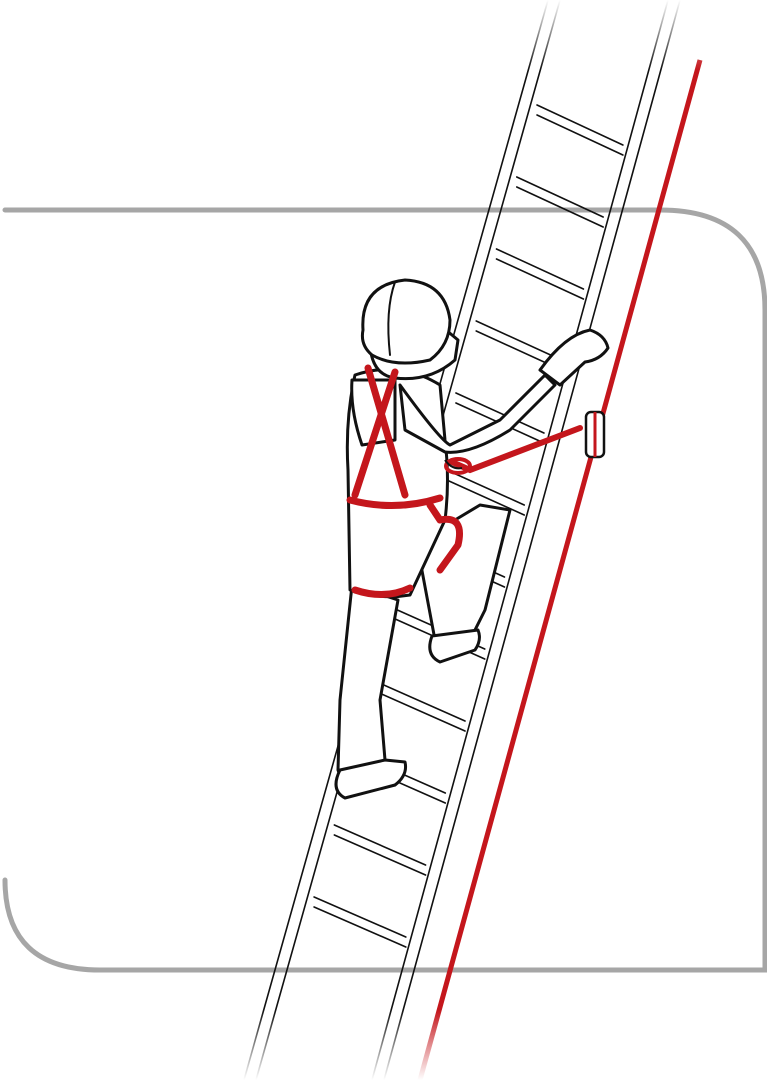 The width and height of the screenshot is (767, 1080). What do you see at coordinates (513, 450) in the screenshot?
I see `lanyard` at bounding box center [513, 450].